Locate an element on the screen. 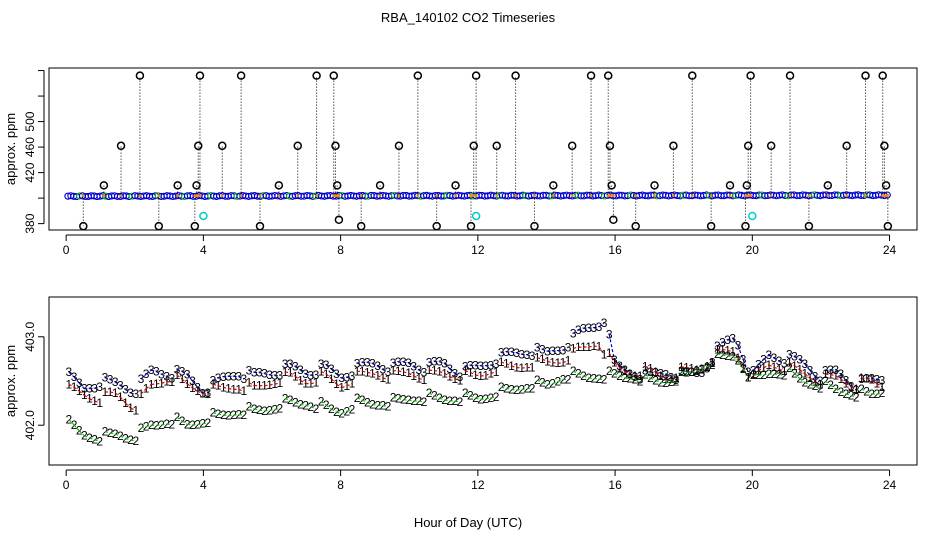  top-x-tick-label: 20 is located at coordinates (753, 250).